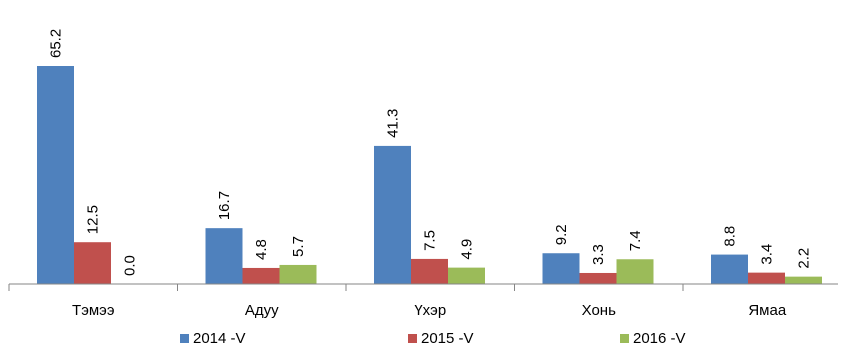  Describe the element at coordinates (767, 254) in the screenshot. I see `data-label-2-5: 3.4` at that location.